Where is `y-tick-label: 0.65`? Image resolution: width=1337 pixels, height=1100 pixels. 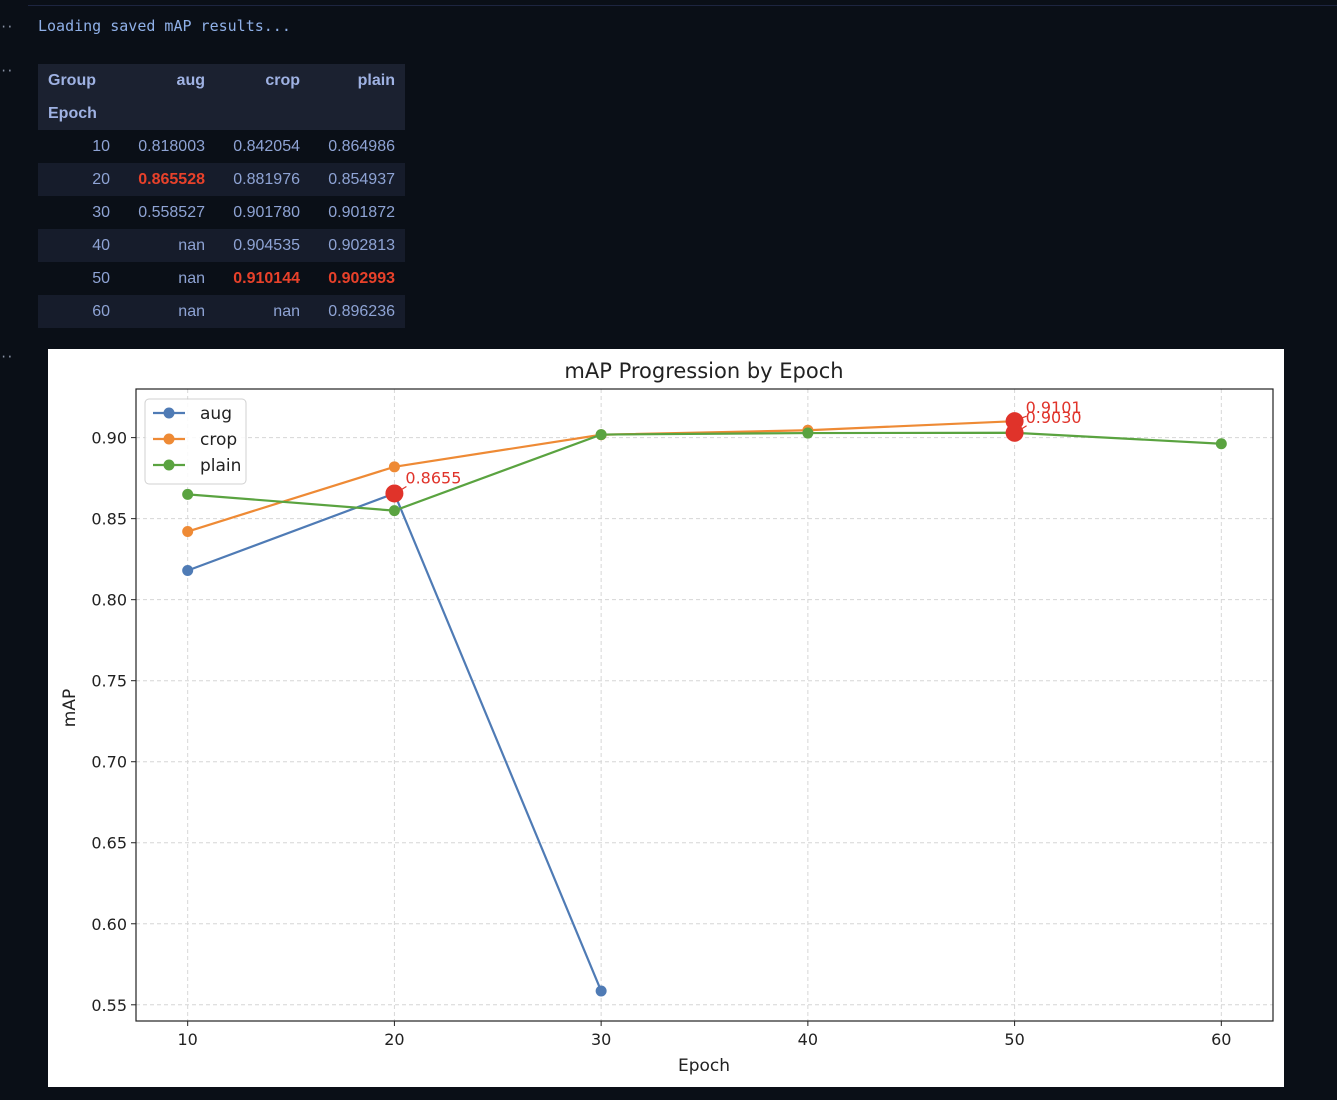
y-tick-label: 0.65 is located at coordinates (109, 843).